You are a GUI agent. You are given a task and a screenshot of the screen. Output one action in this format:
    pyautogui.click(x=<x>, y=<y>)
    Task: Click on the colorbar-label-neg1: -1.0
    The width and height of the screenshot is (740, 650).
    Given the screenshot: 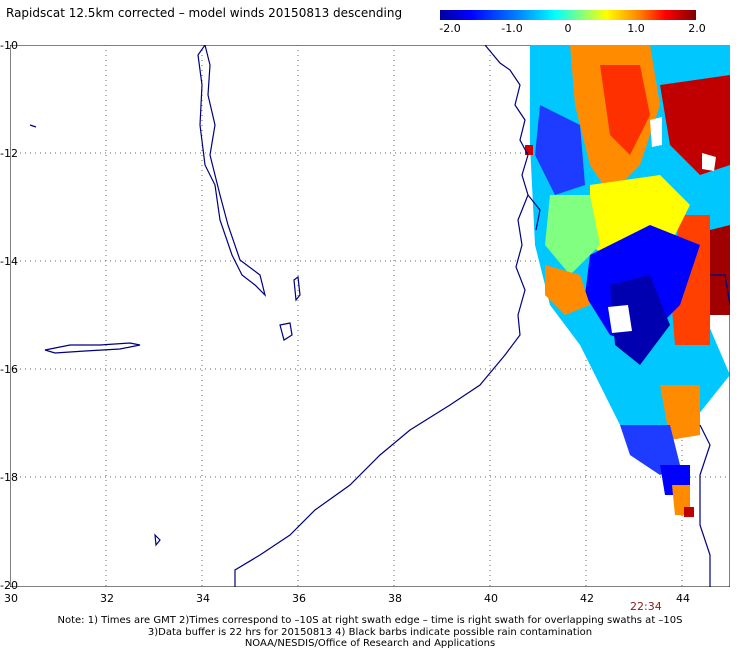 What is the action you would take?
    pyautogui.click(x=512, y=28)
    